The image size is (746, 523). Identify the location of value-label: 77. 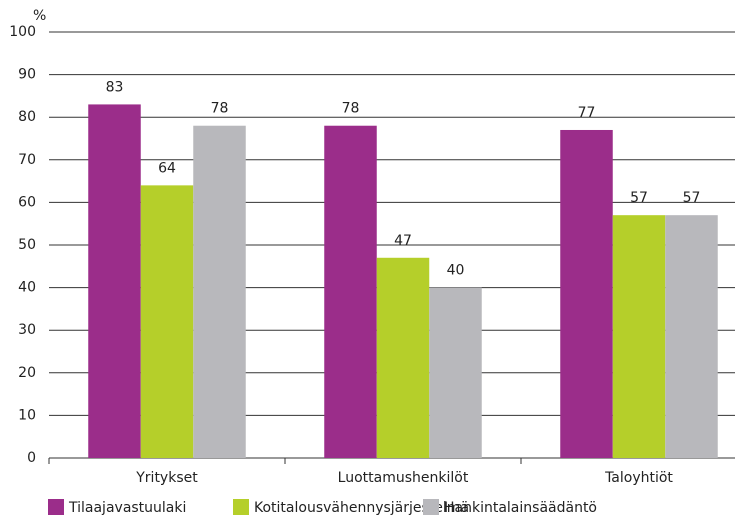
(587, 113).